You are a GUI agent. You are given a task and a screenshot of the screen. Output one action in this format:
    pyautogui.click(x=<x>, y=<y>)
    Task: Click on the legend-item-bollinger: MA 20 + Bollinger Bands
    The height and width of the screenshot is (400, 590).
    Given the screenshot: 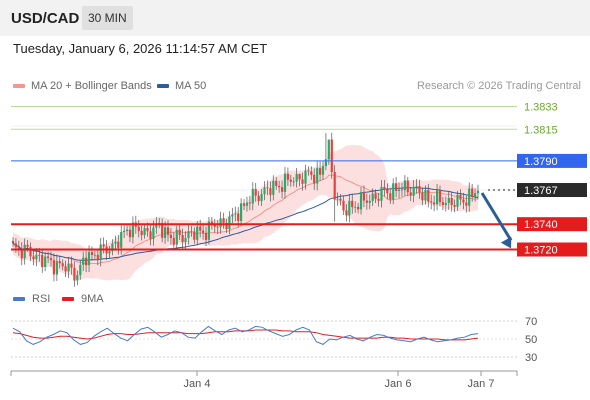 What is the action you would take?
    pyautogui.click(x=82, y=86)
    